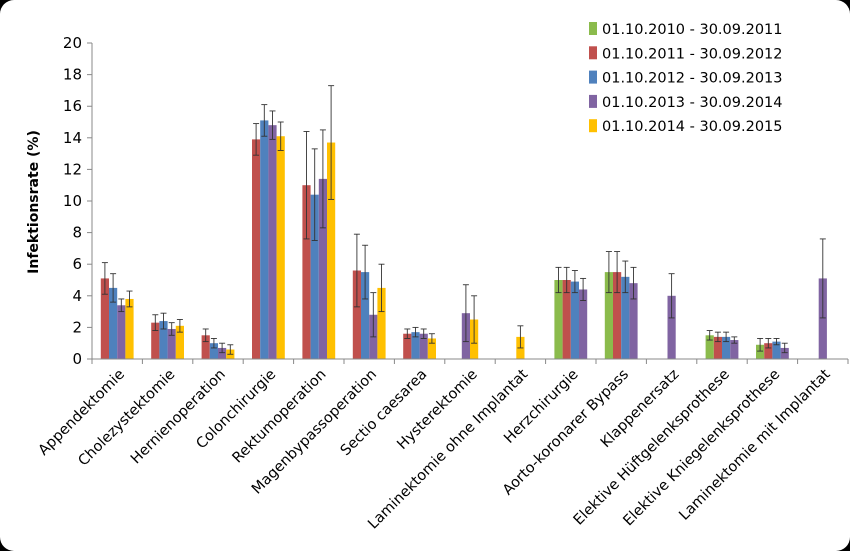 This screenshot has width=850, height=551. Describe the element at coordinates (34, 202) in the screenshot. I see `y-axis-label: Infektionsrate (%)` at that location.